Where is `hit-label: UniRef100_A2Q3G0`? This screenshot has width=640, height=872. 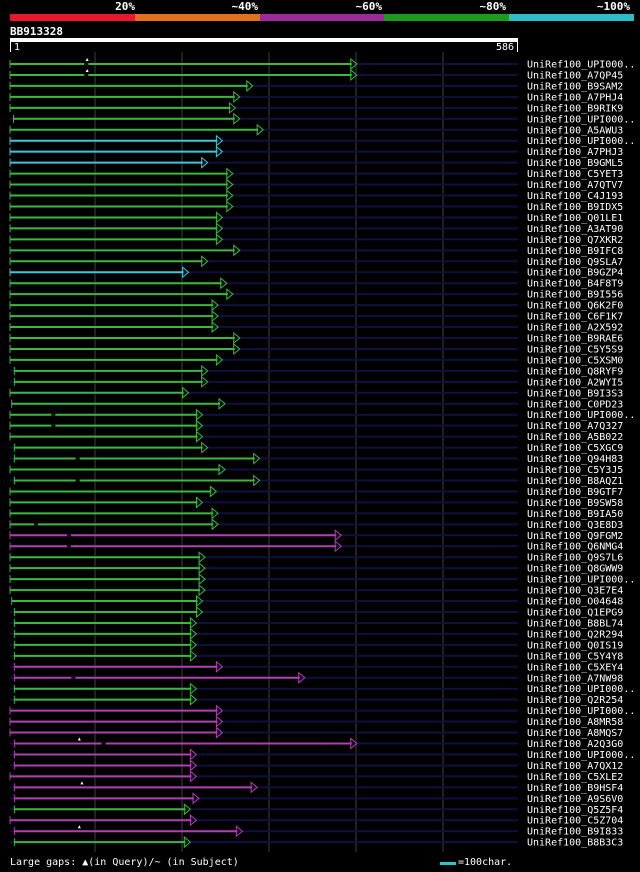 hit-label: UniRef100_A2Q3G0 is located at coordinates (575, 744).